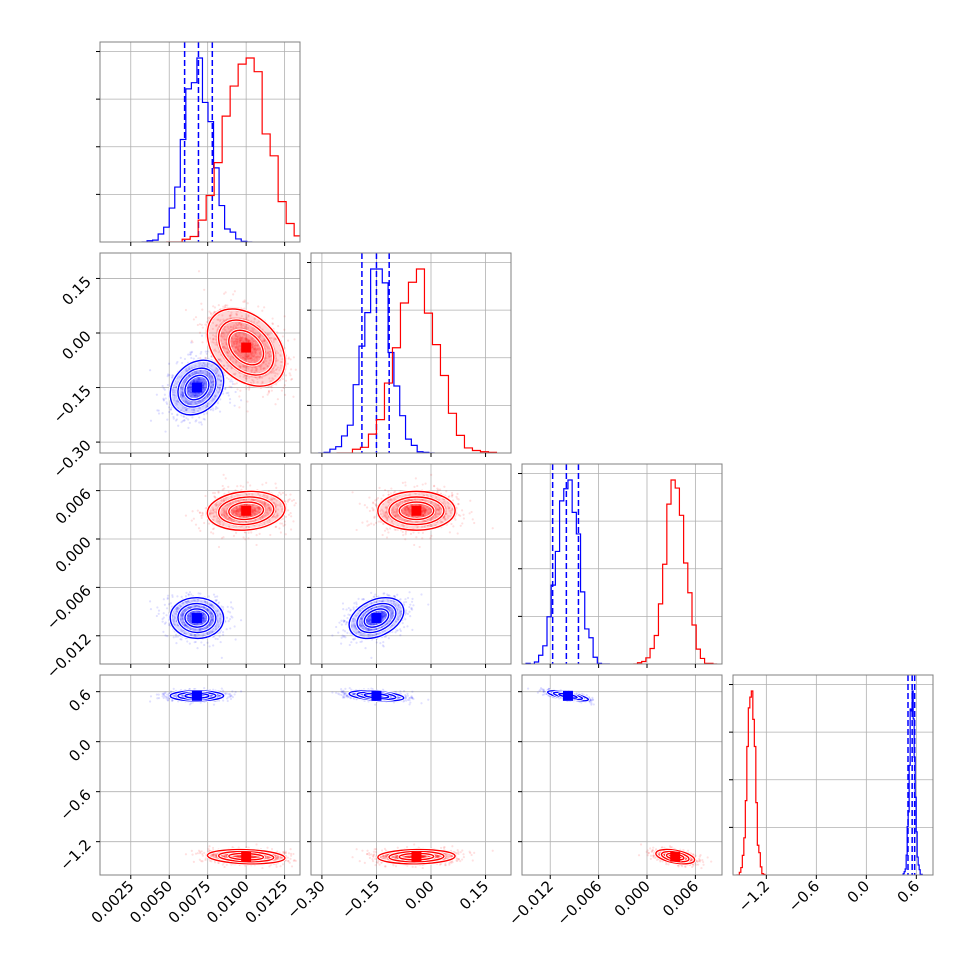 Image resolution: width=970 pixels, height=970 pixels. I want to click on y-tick-label: 0.00, so click(76, 345).